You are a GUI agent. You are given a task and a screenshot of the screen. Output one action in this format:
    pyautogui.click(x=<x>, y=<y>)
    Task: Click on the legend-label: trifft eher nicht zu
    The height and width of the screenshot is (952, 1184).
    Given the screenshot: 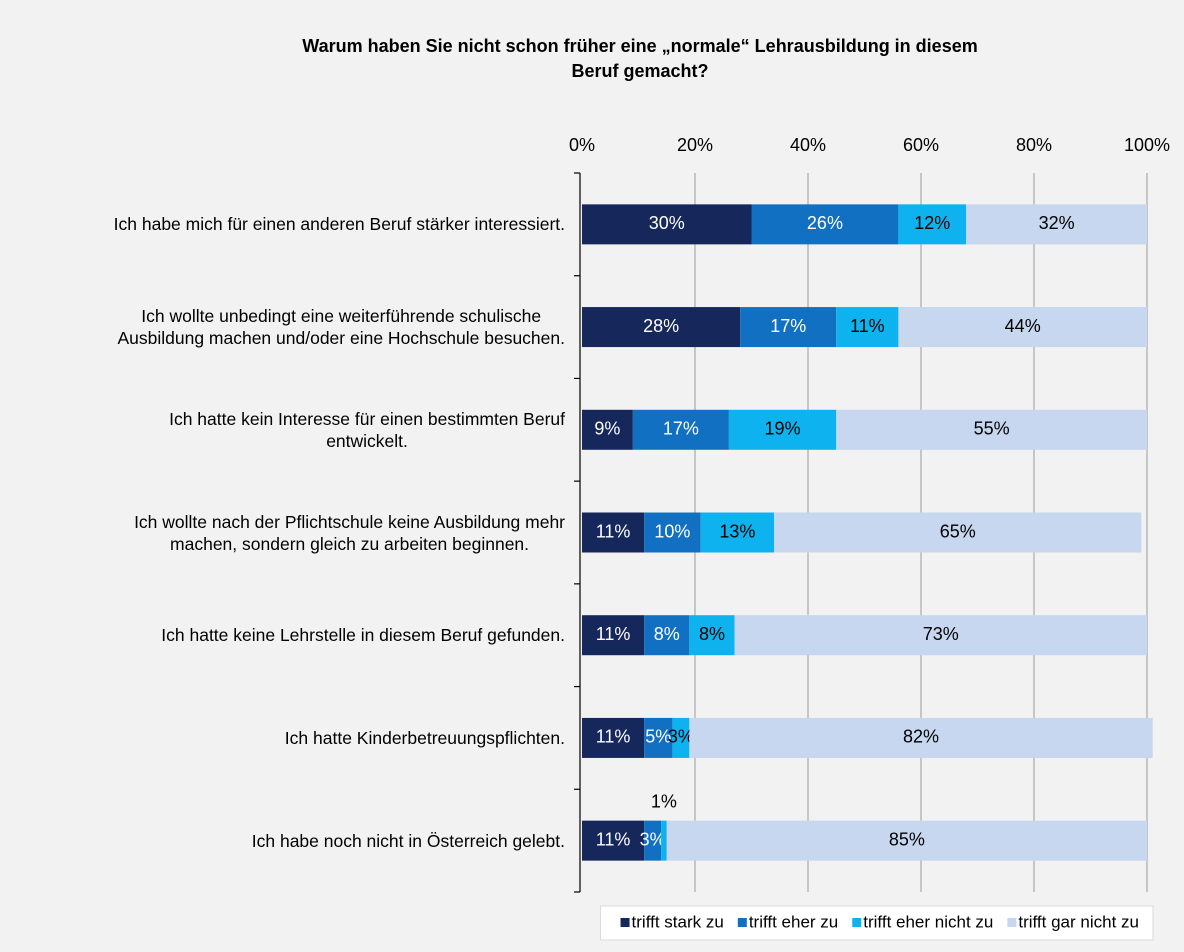 What is the action you would take?
    pyautogui.click(x=928, y=921)
    